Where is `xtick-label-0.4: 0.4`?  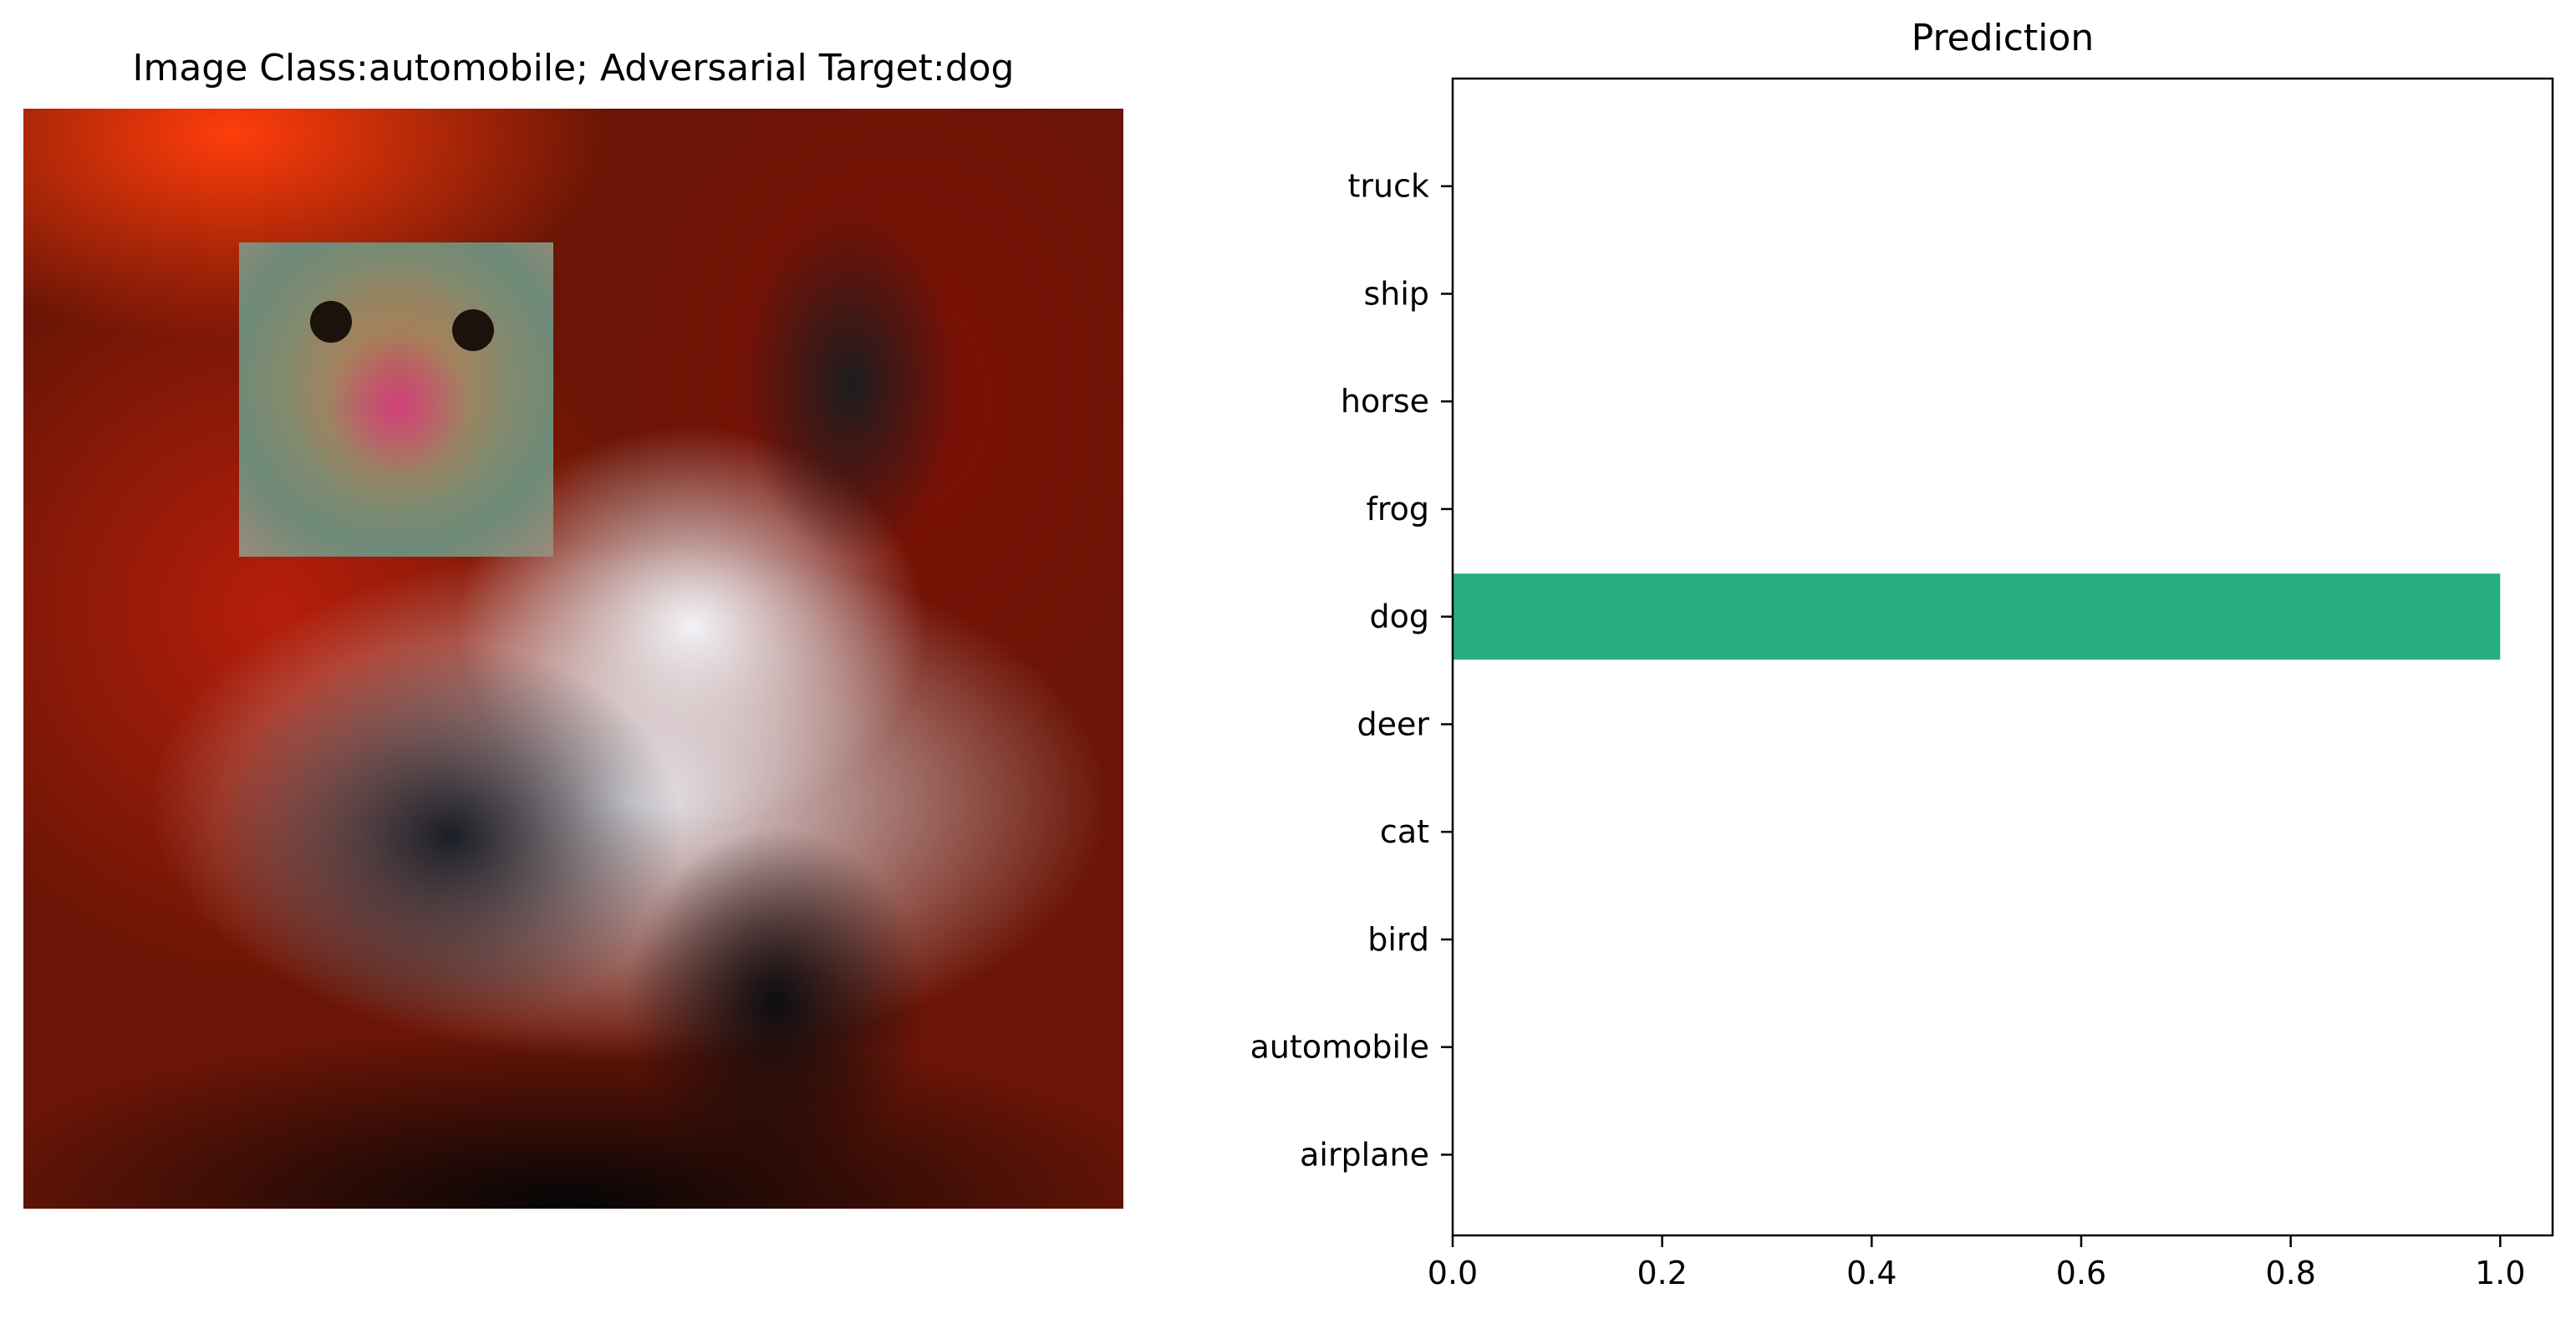
xtick-label-0.4: 0.4 is located at coordinates (1871, 1273).